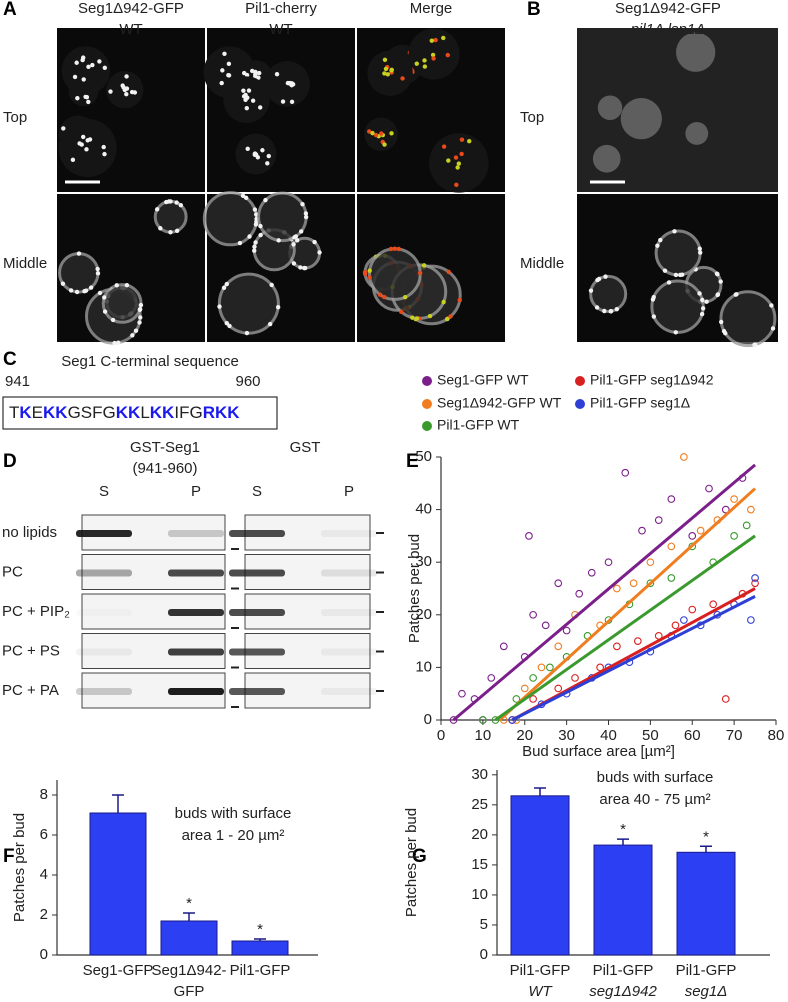  What do you see at coordinates (623, 900) in the screenshot?
I see `bar` at bounding box center [623, 900].